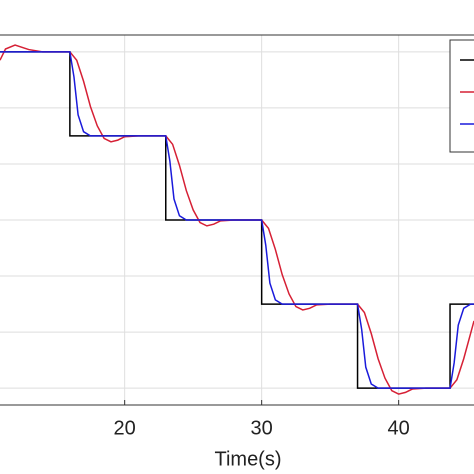 This screenshot has height=474, width=474. I want to click on x-tick-label: 20, so click(125, 428).